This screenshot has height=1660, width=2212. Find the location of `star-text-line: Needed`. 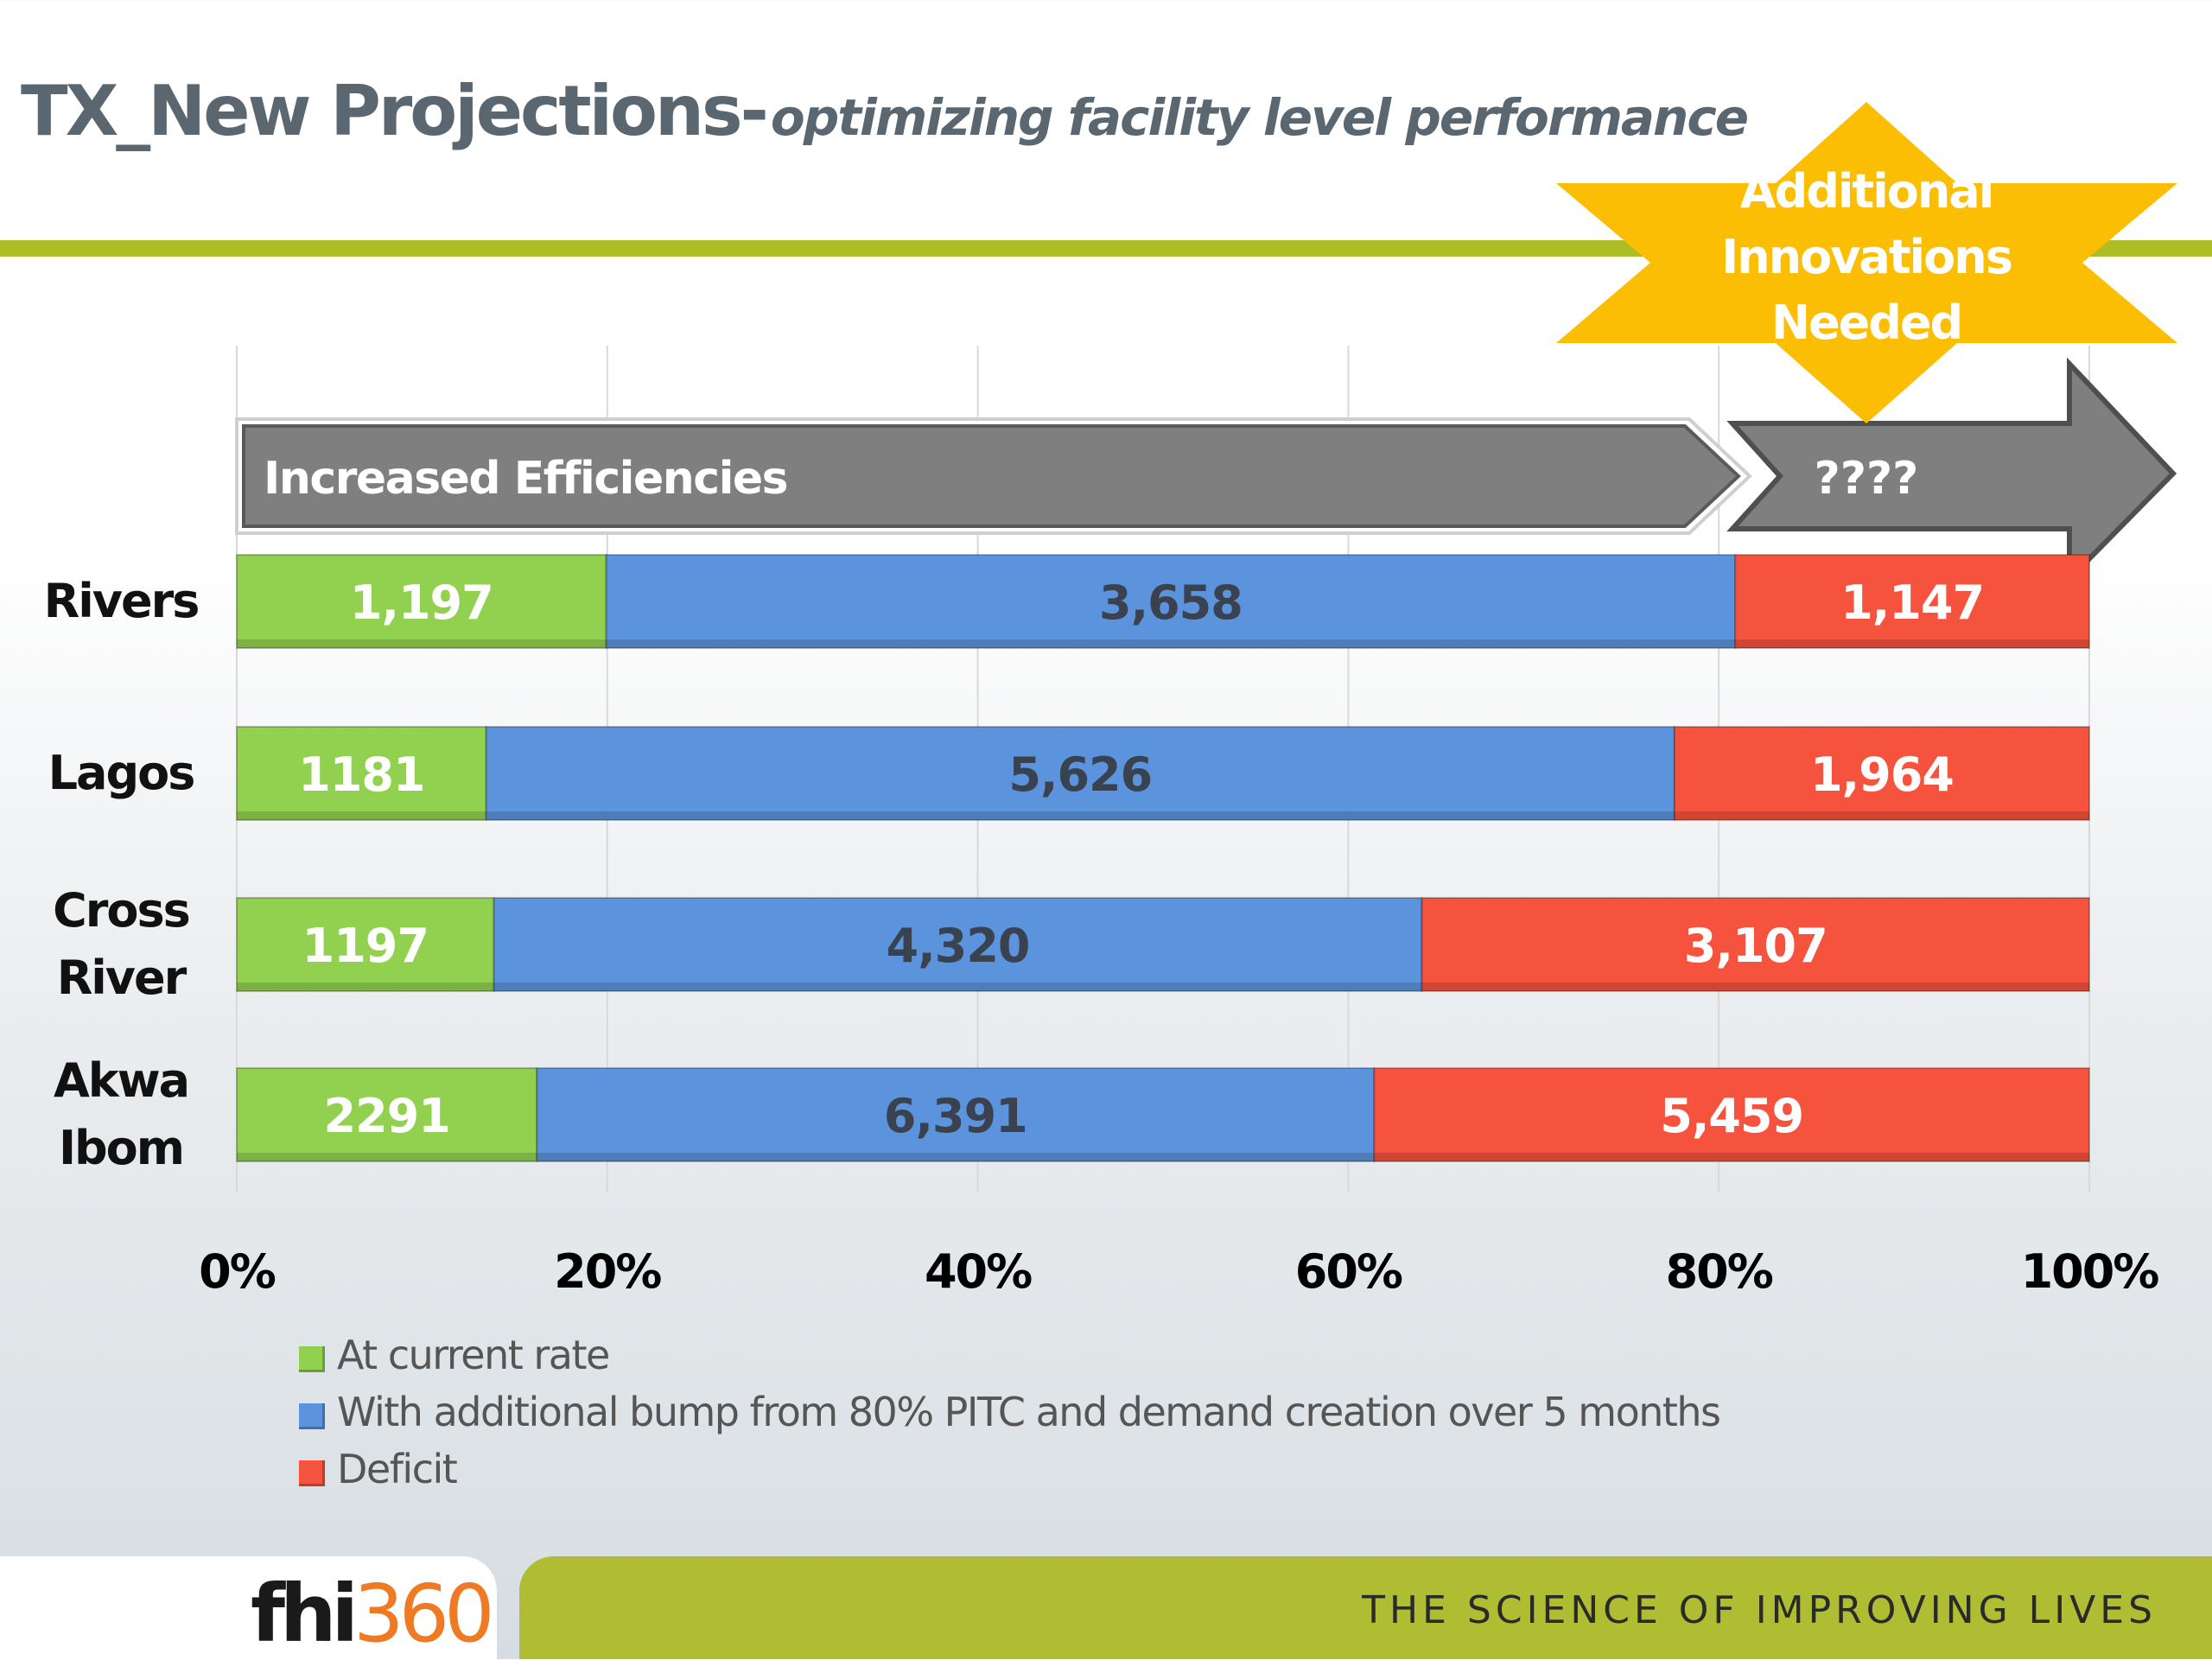

star-text-line: Needed is located at coordinates (1866, 323).